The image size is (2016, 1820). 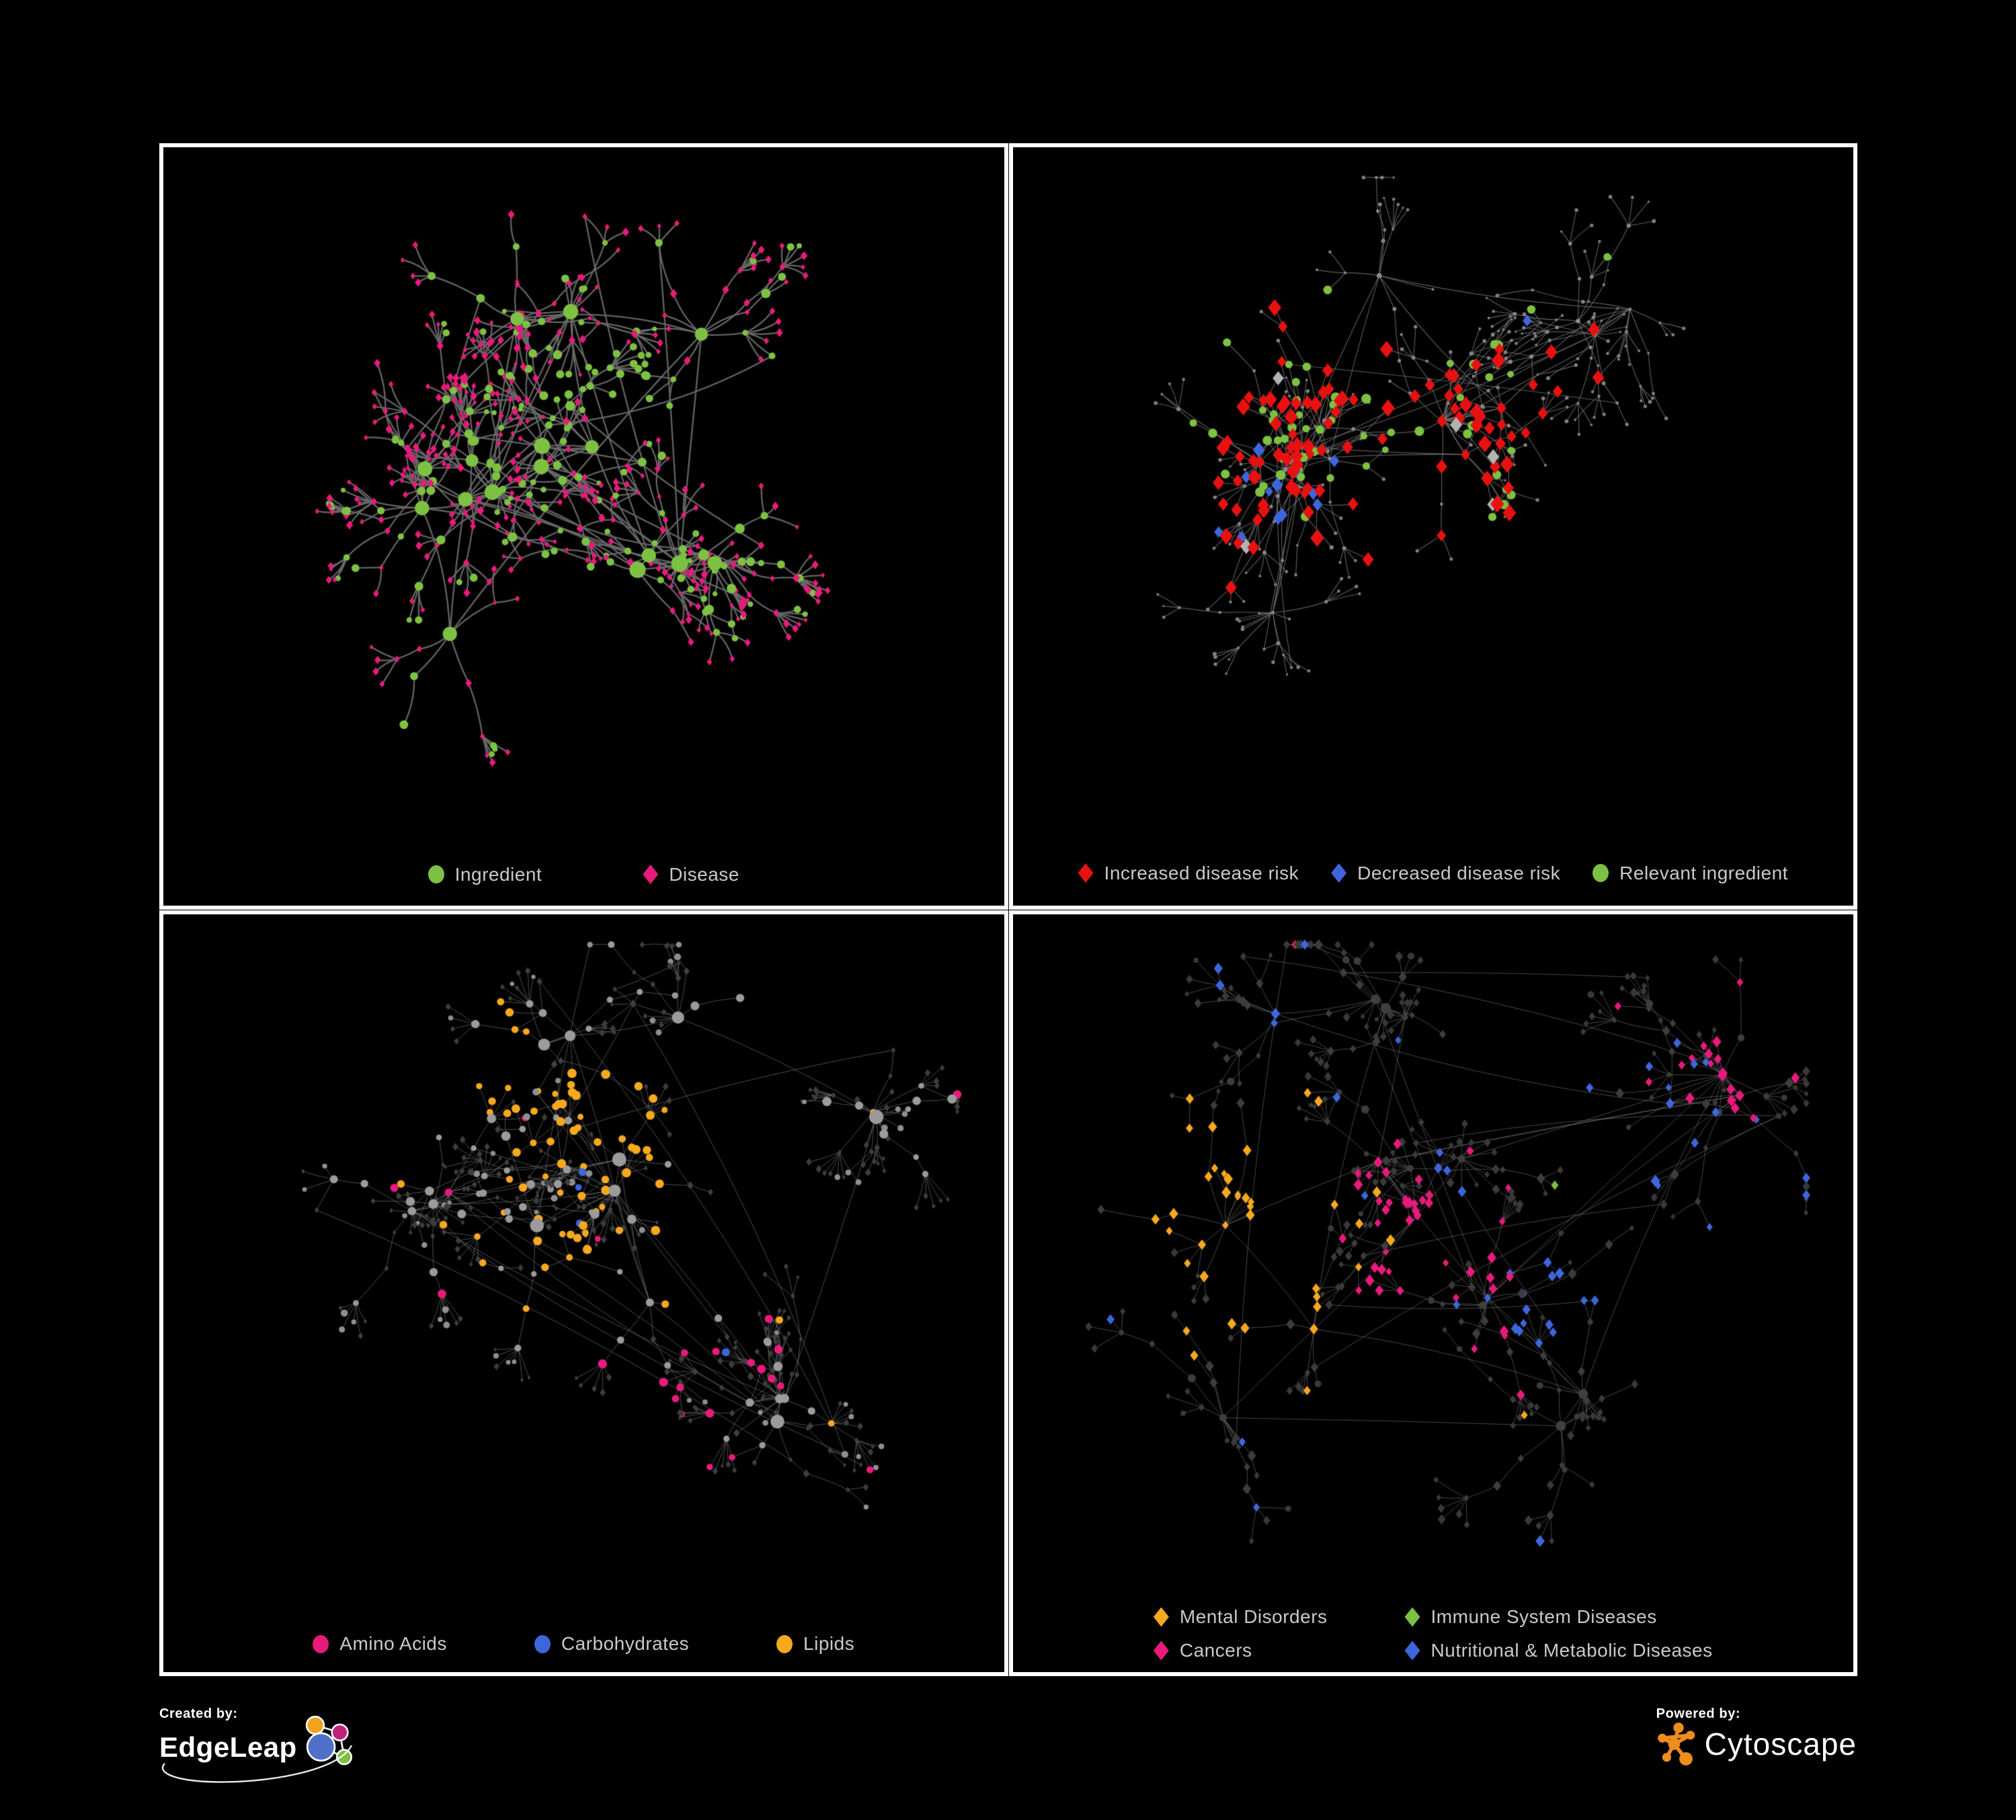 I want to click on legend-item-ingredient: Ingredient, so click(x=485, y=874).